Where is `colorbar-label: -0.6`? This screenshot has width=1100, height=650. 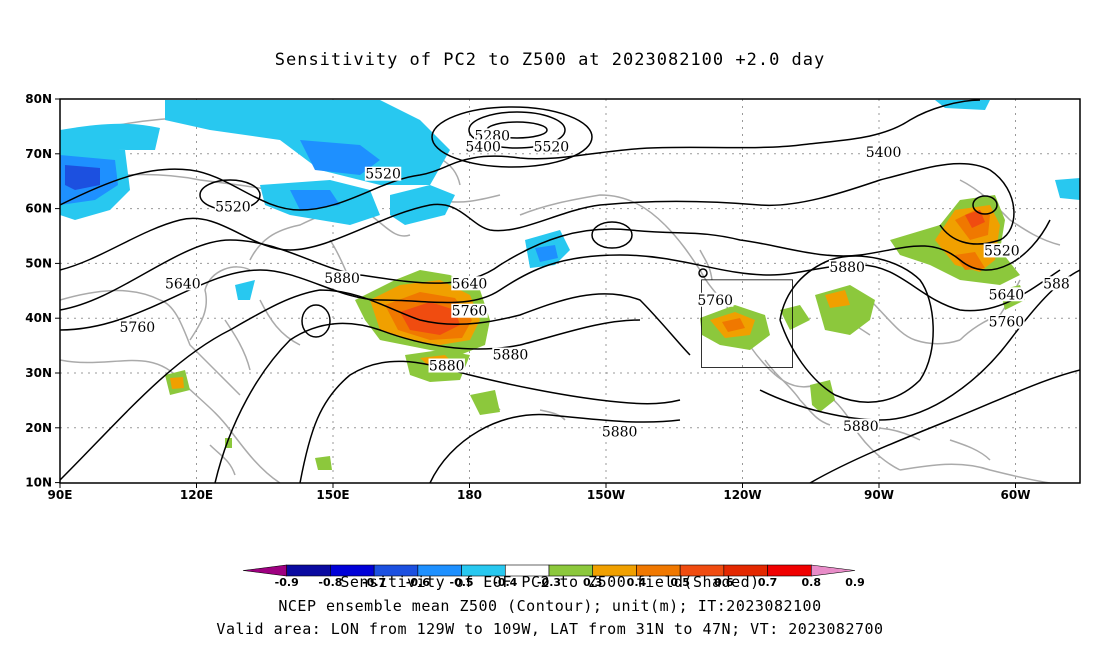
colorbar-label: -0.6 is located at coordinates (418, 582).